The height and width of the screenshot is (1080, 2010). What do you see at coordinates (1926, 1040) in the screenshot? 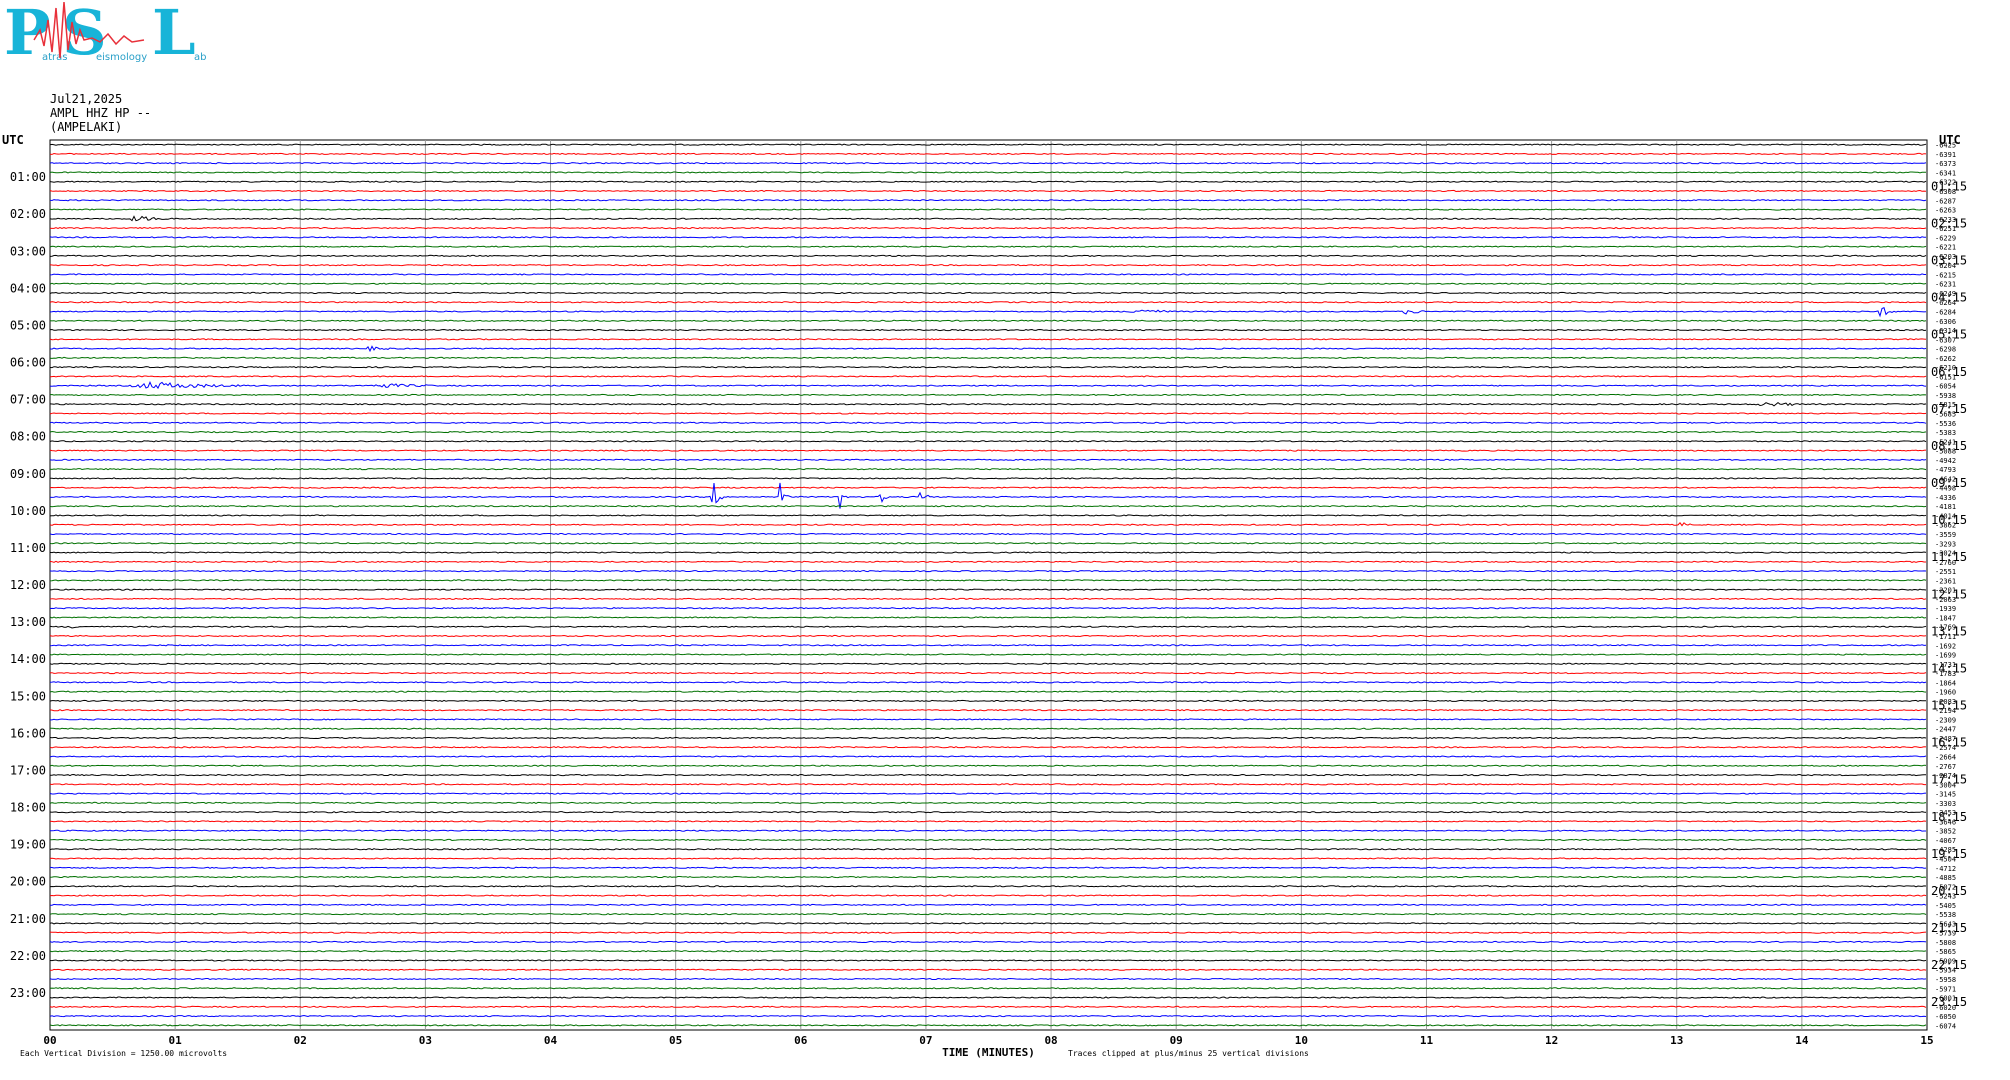
I see `x-tick-label: 15` at bounding box center [1926, 1040].